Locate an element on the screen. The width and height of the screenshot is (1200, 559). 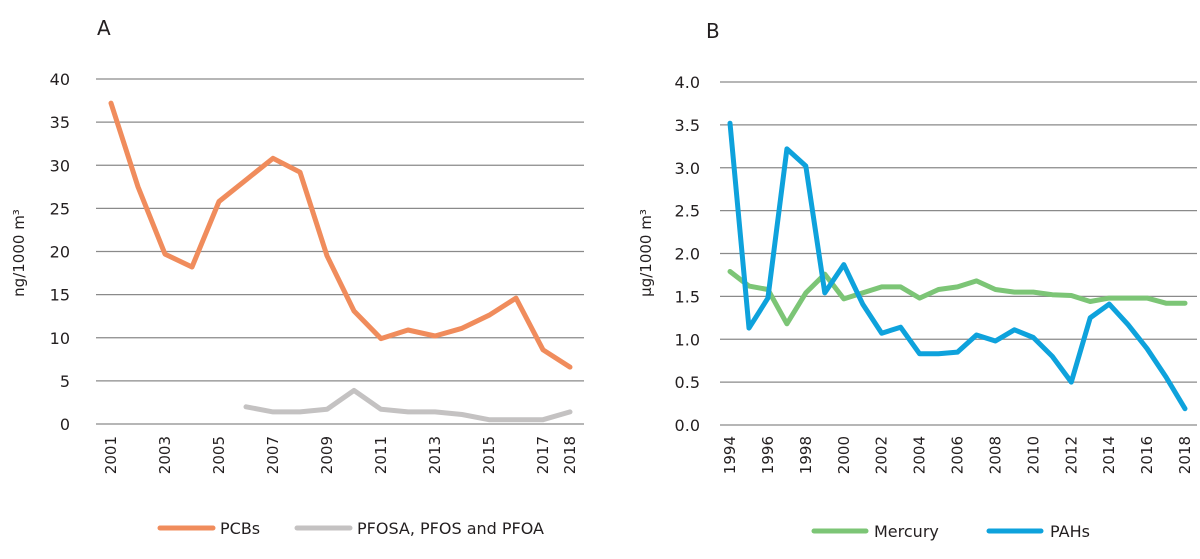
chart-b-x-tick: 2016 is located at coordinates (1147, 455).